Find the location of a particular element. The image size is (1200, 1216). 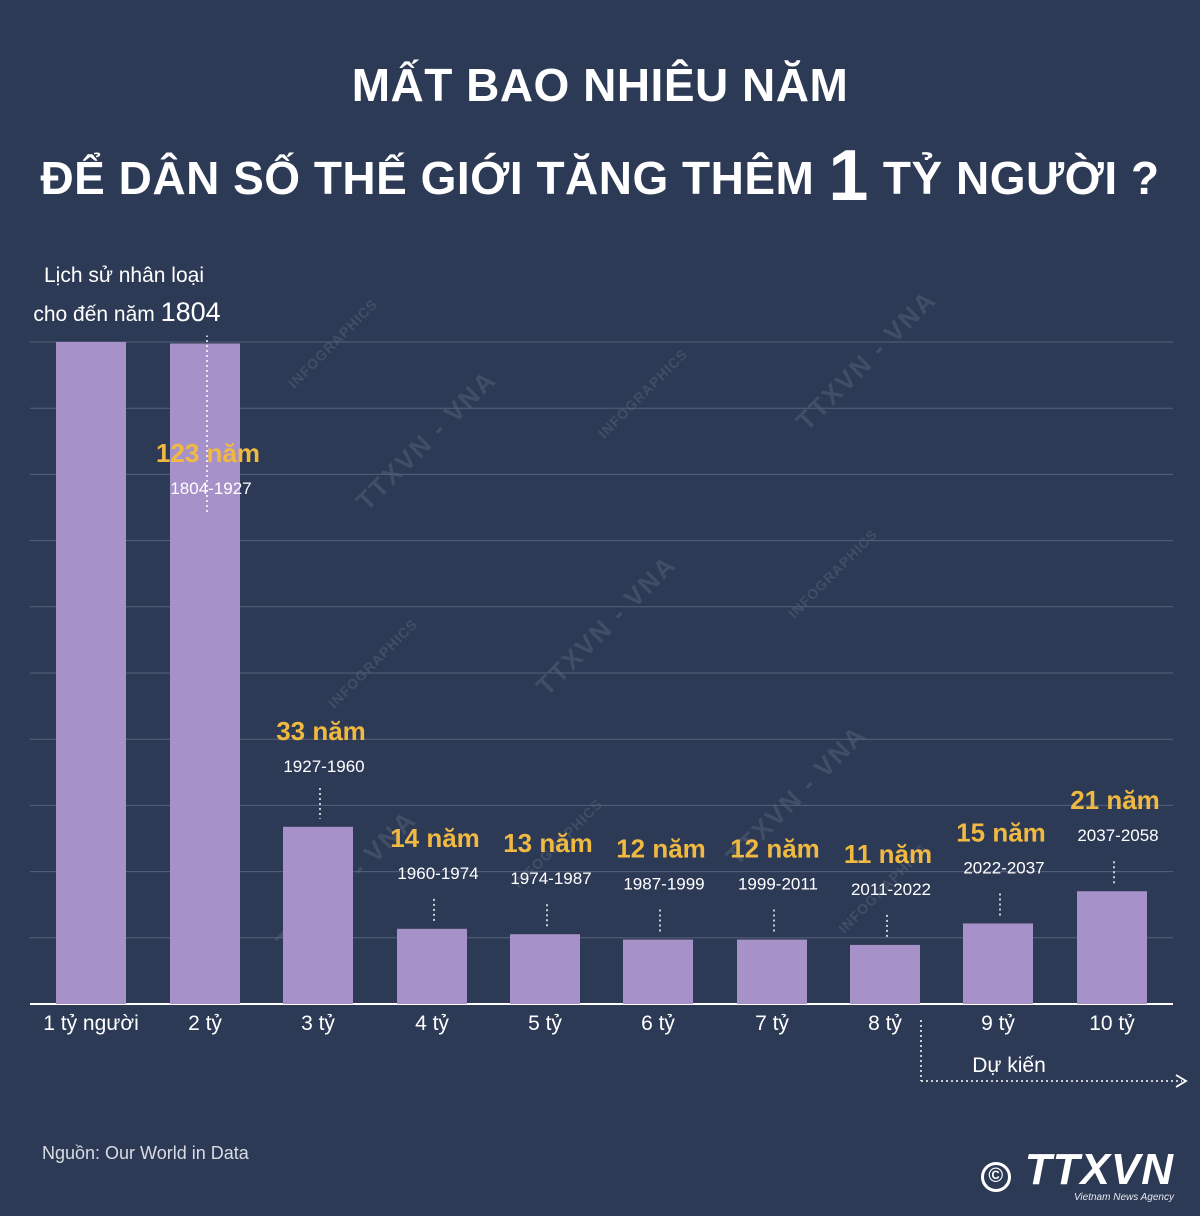

agency-logo: © TTXVN Vietnam News Agency is located at coordinates (1077, 1174).